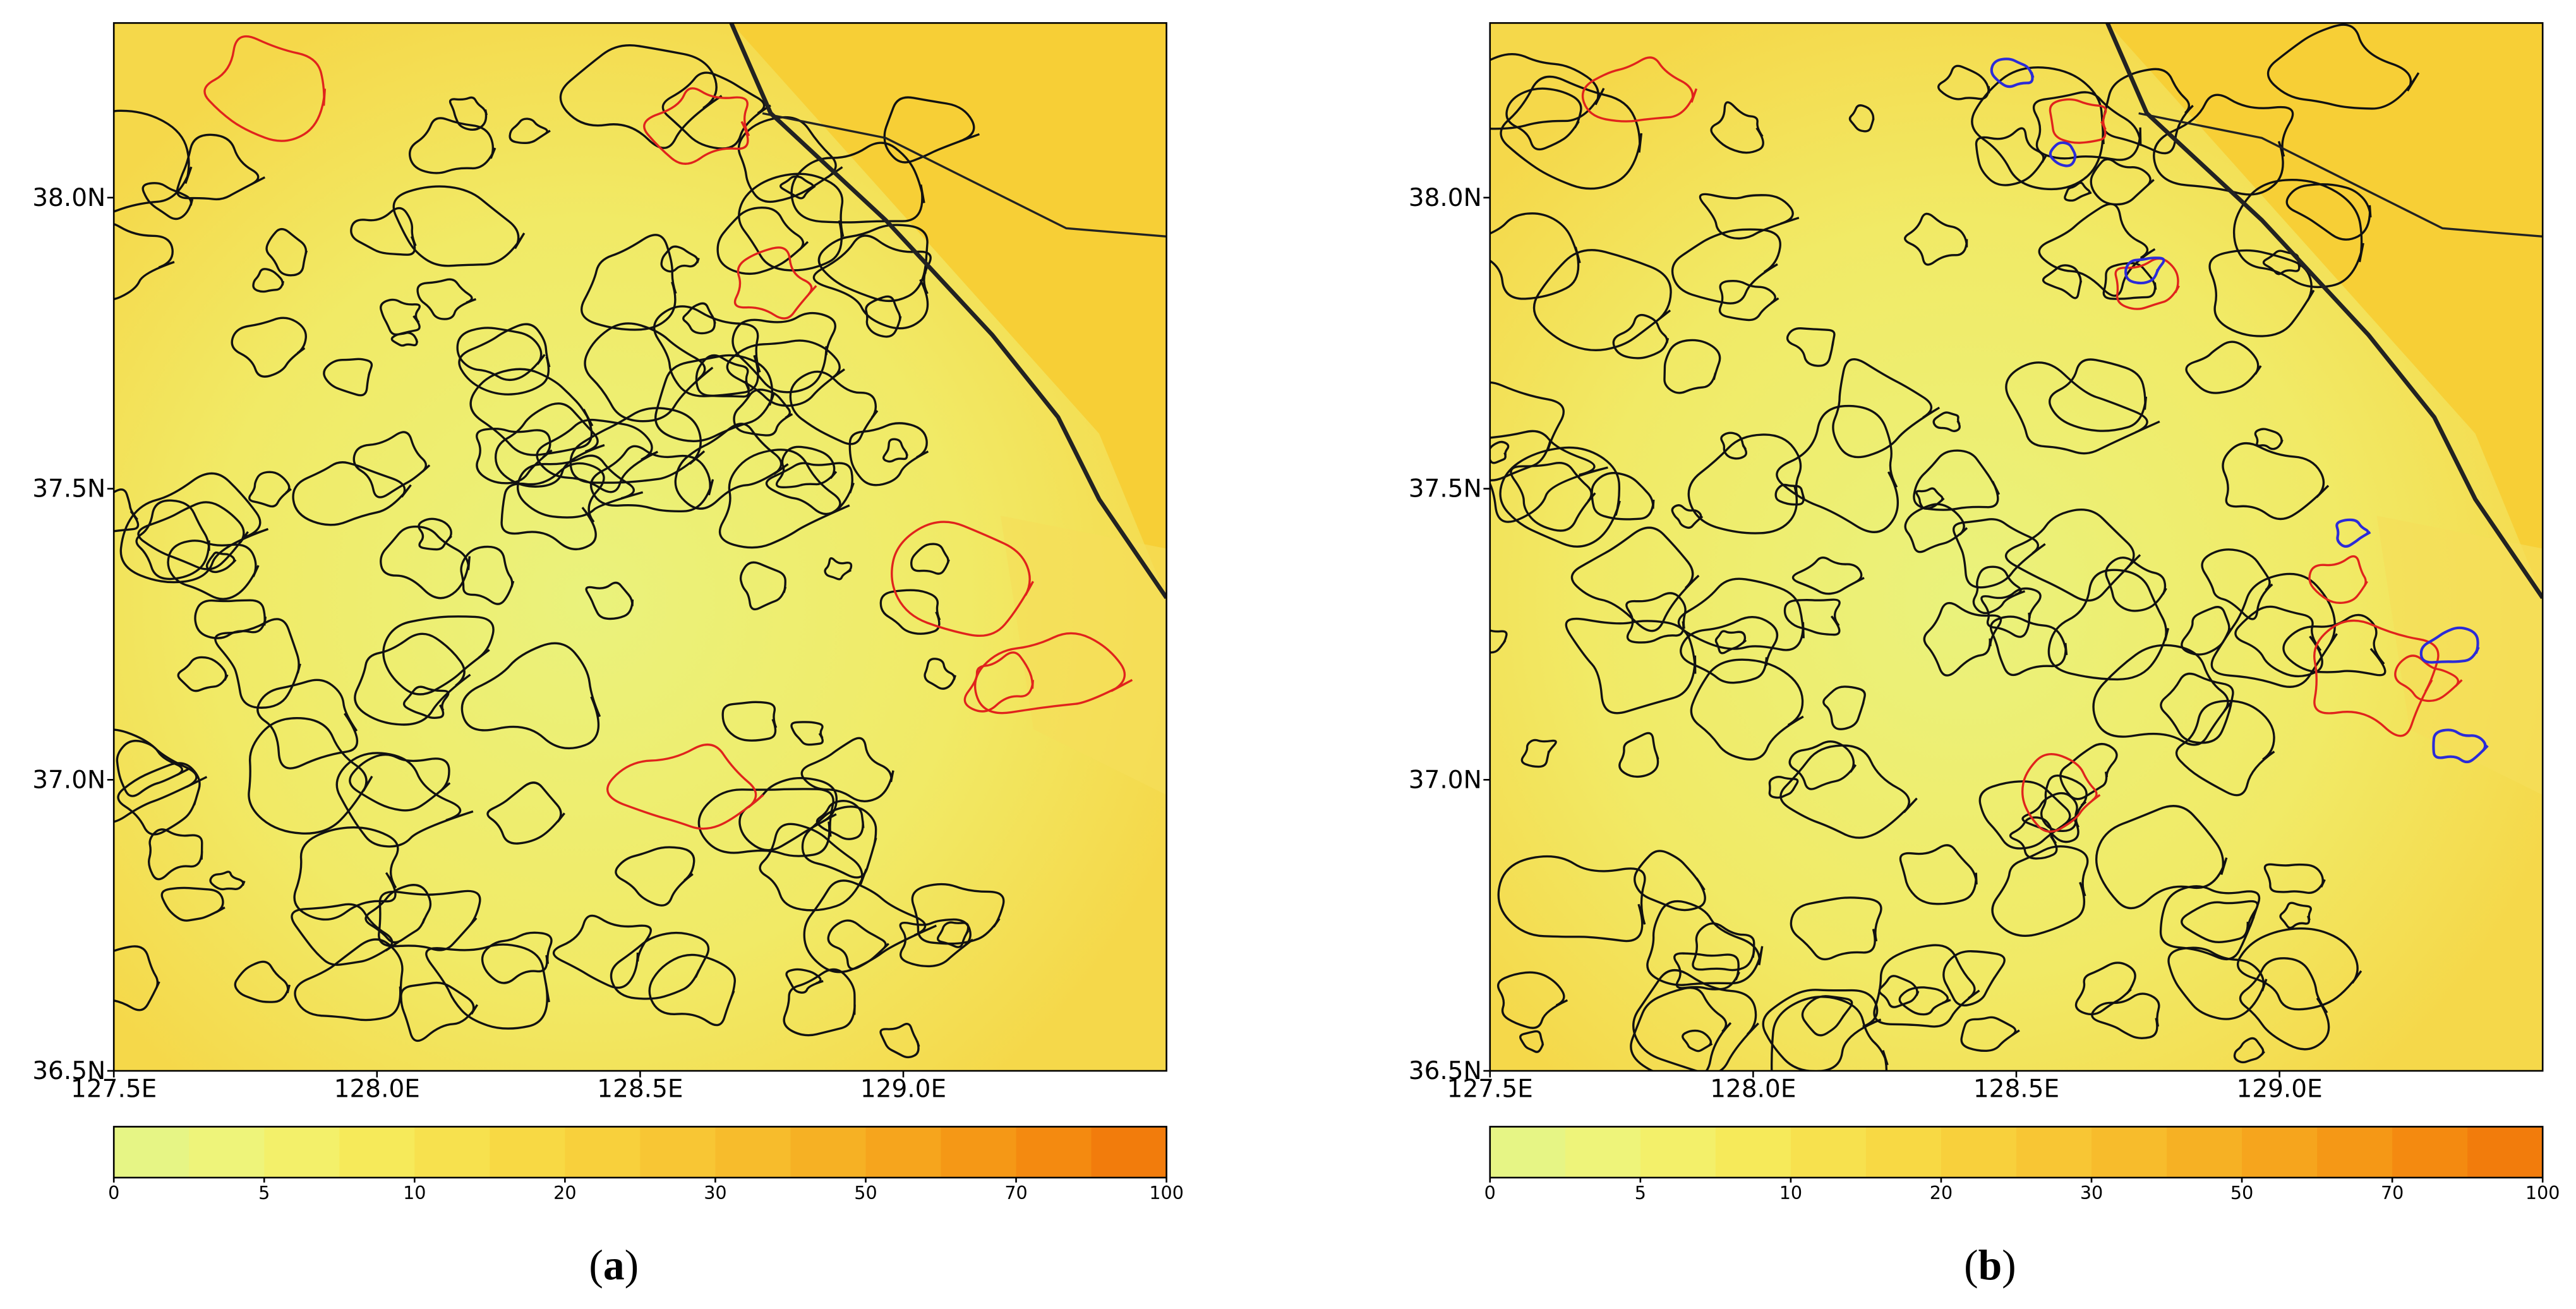 This screenshot has width=2576, height=1309. I want to click on panel-label-part: ), so click(632, 1265).